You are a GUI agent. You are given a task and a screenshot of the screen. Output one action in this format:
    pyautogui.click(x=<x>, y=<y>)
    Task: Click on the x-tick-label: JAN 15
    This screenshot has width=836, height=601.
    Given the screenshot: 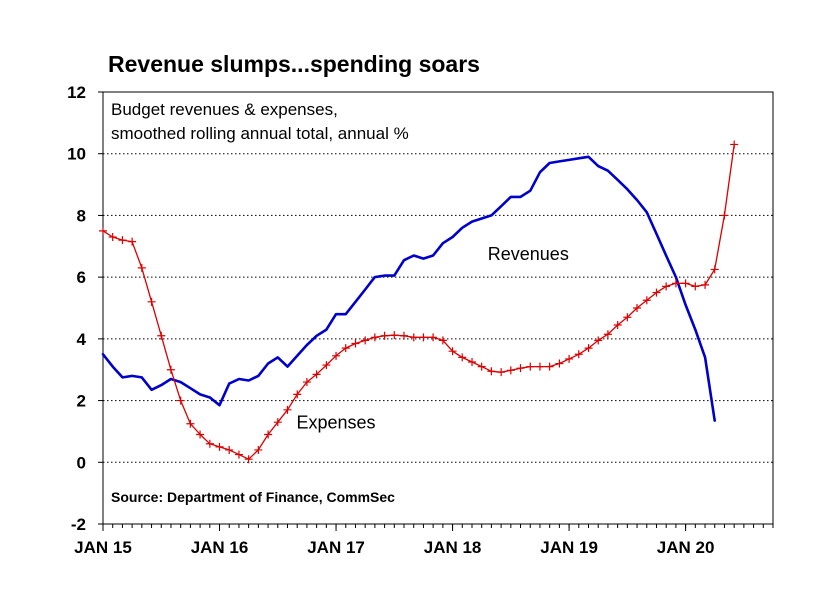 What is the action you would take?
    pyautogui.click(x=103, y=547)
    